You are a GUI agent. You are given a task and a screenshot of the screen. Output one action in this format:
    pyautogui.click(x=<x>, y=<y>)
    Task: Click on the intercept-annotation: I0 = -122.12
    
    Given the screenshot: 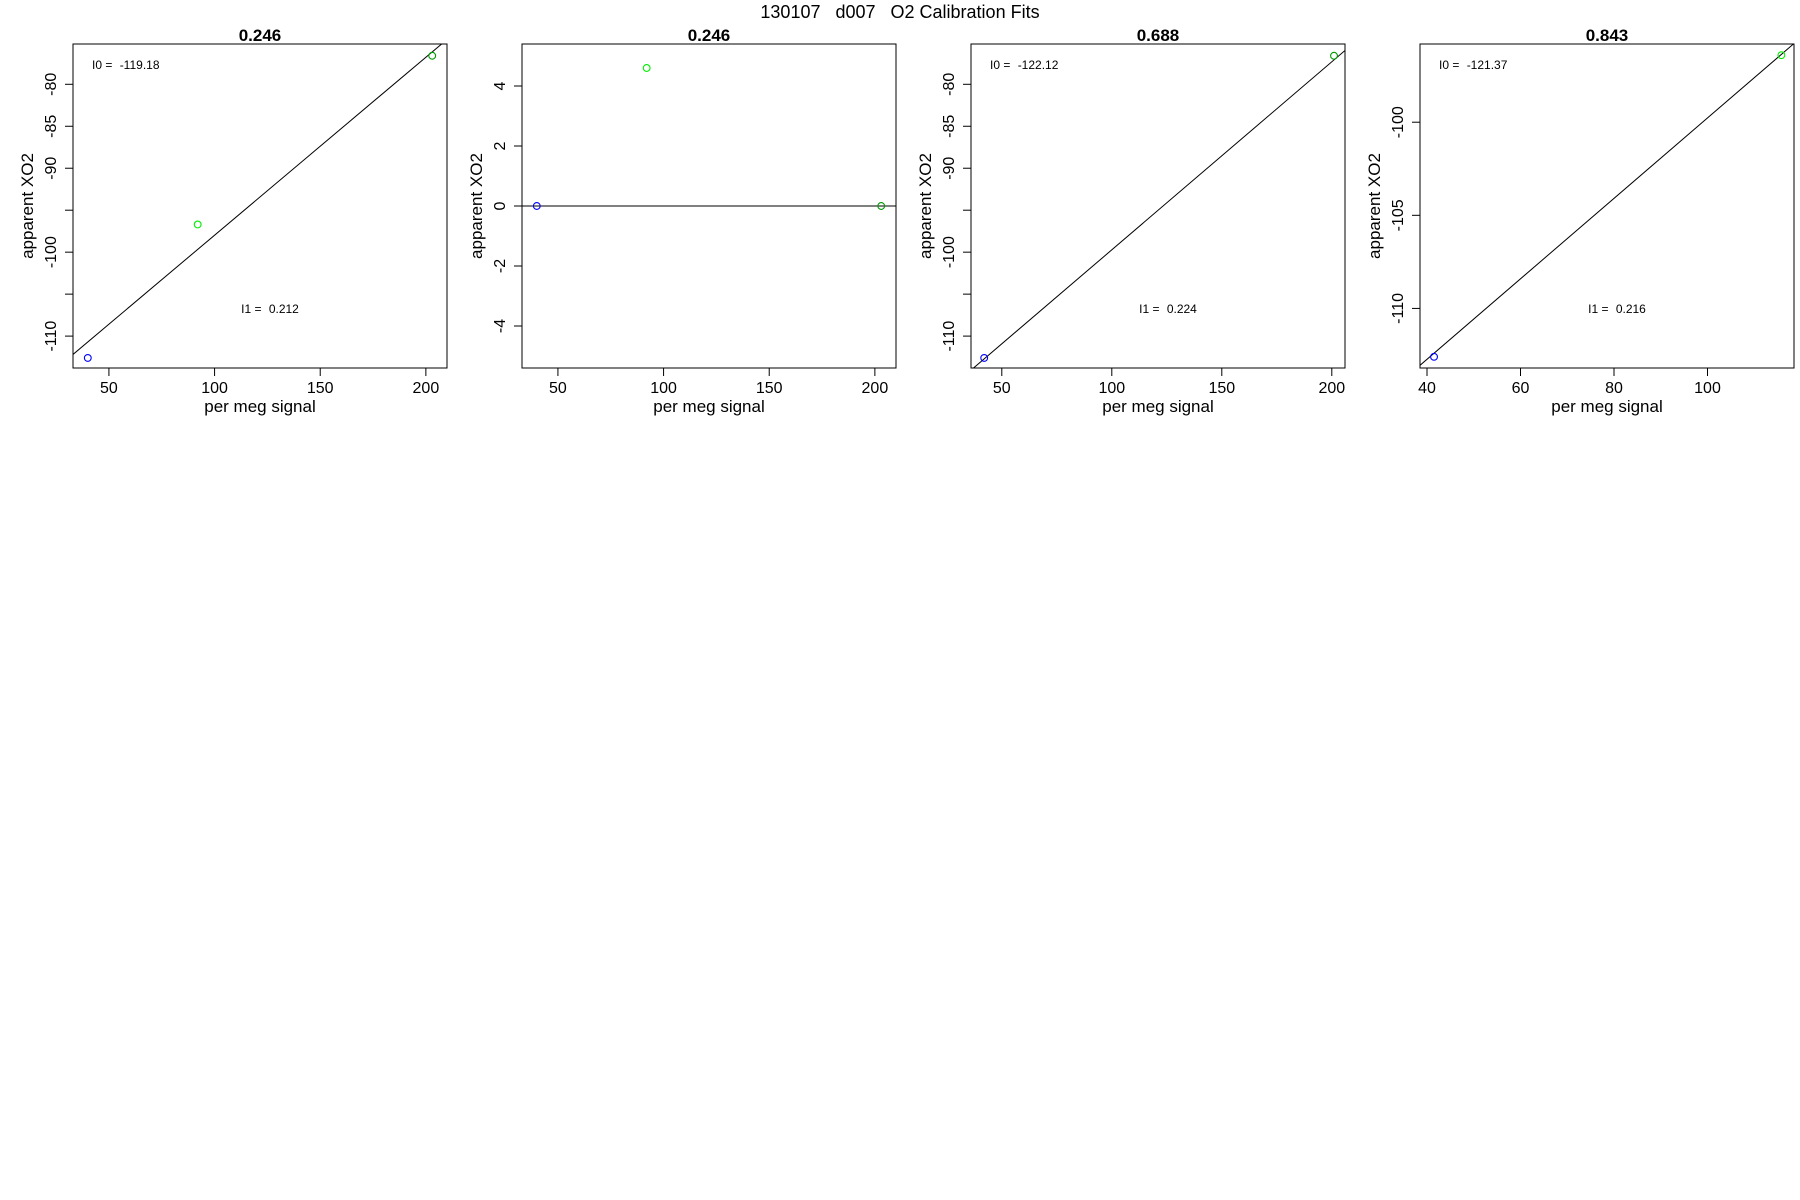 What is the action you would take?
    pyautogui.click(x=1024, y=65)
    